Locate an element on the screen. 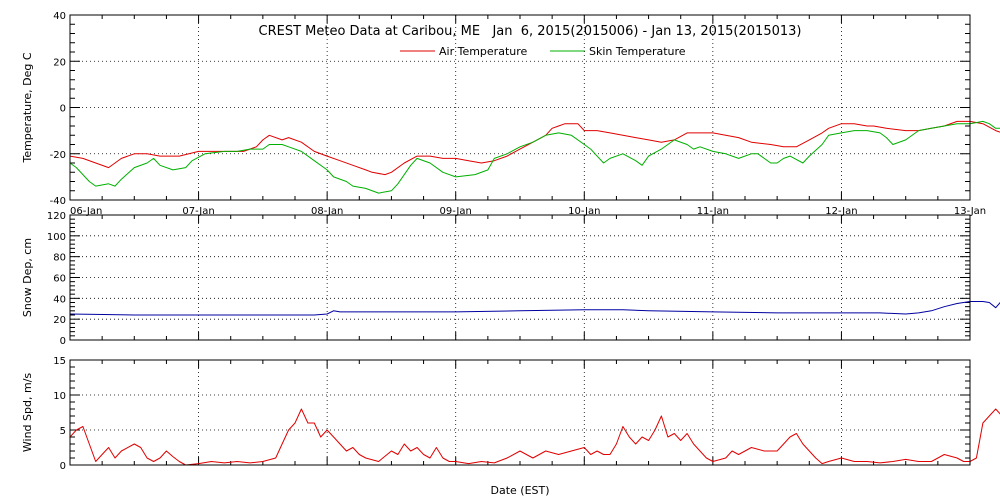 The width and height of the screenshot is (1000, 500). x-axis-label: Date (EST) is located at coordinates (519, 490).